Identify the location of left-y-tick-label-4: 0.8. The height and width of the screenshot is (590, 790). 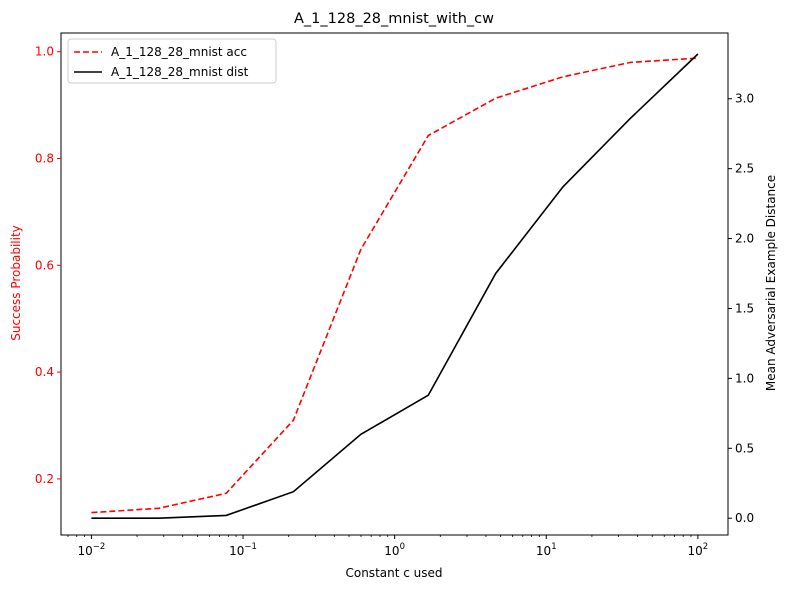
(44, 159).